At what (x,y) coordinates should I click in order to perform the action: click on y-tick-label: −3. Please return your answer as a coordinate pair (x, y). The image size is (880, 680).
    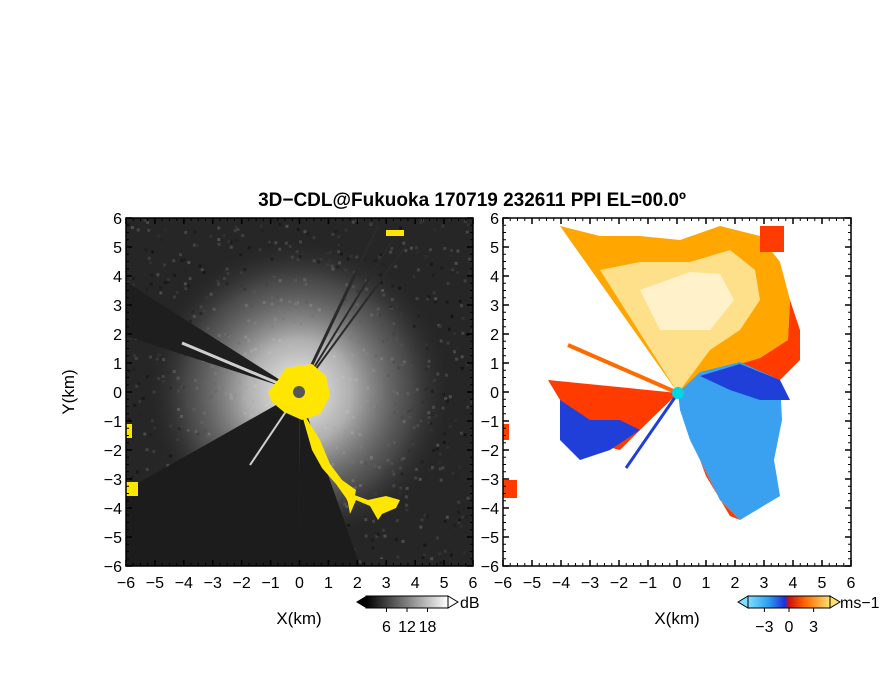
    Looking at the image, I should click on (113, 480).